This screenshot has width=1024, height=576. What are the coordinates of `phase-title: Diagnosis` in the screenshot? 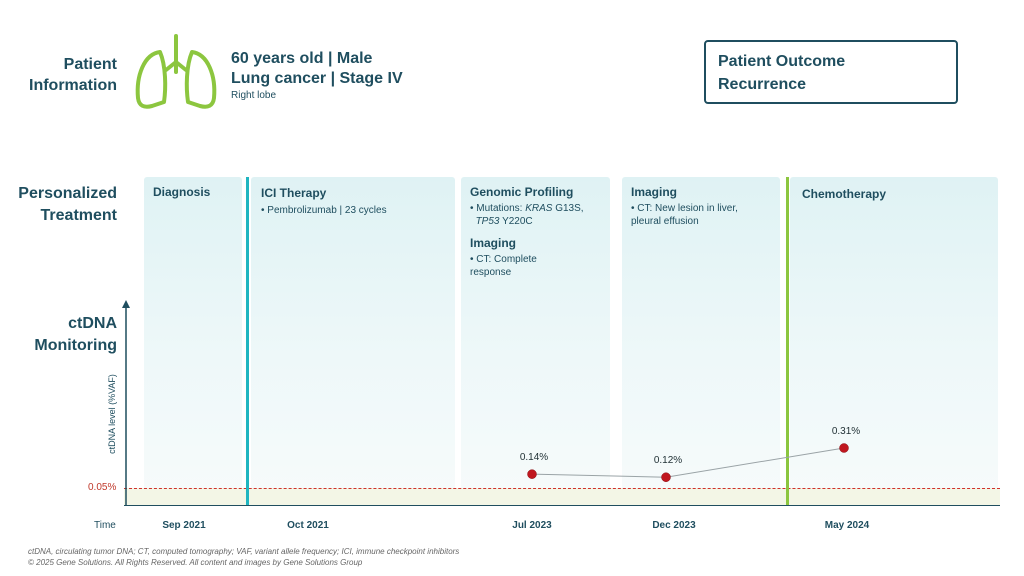 It's located at (182, 192).